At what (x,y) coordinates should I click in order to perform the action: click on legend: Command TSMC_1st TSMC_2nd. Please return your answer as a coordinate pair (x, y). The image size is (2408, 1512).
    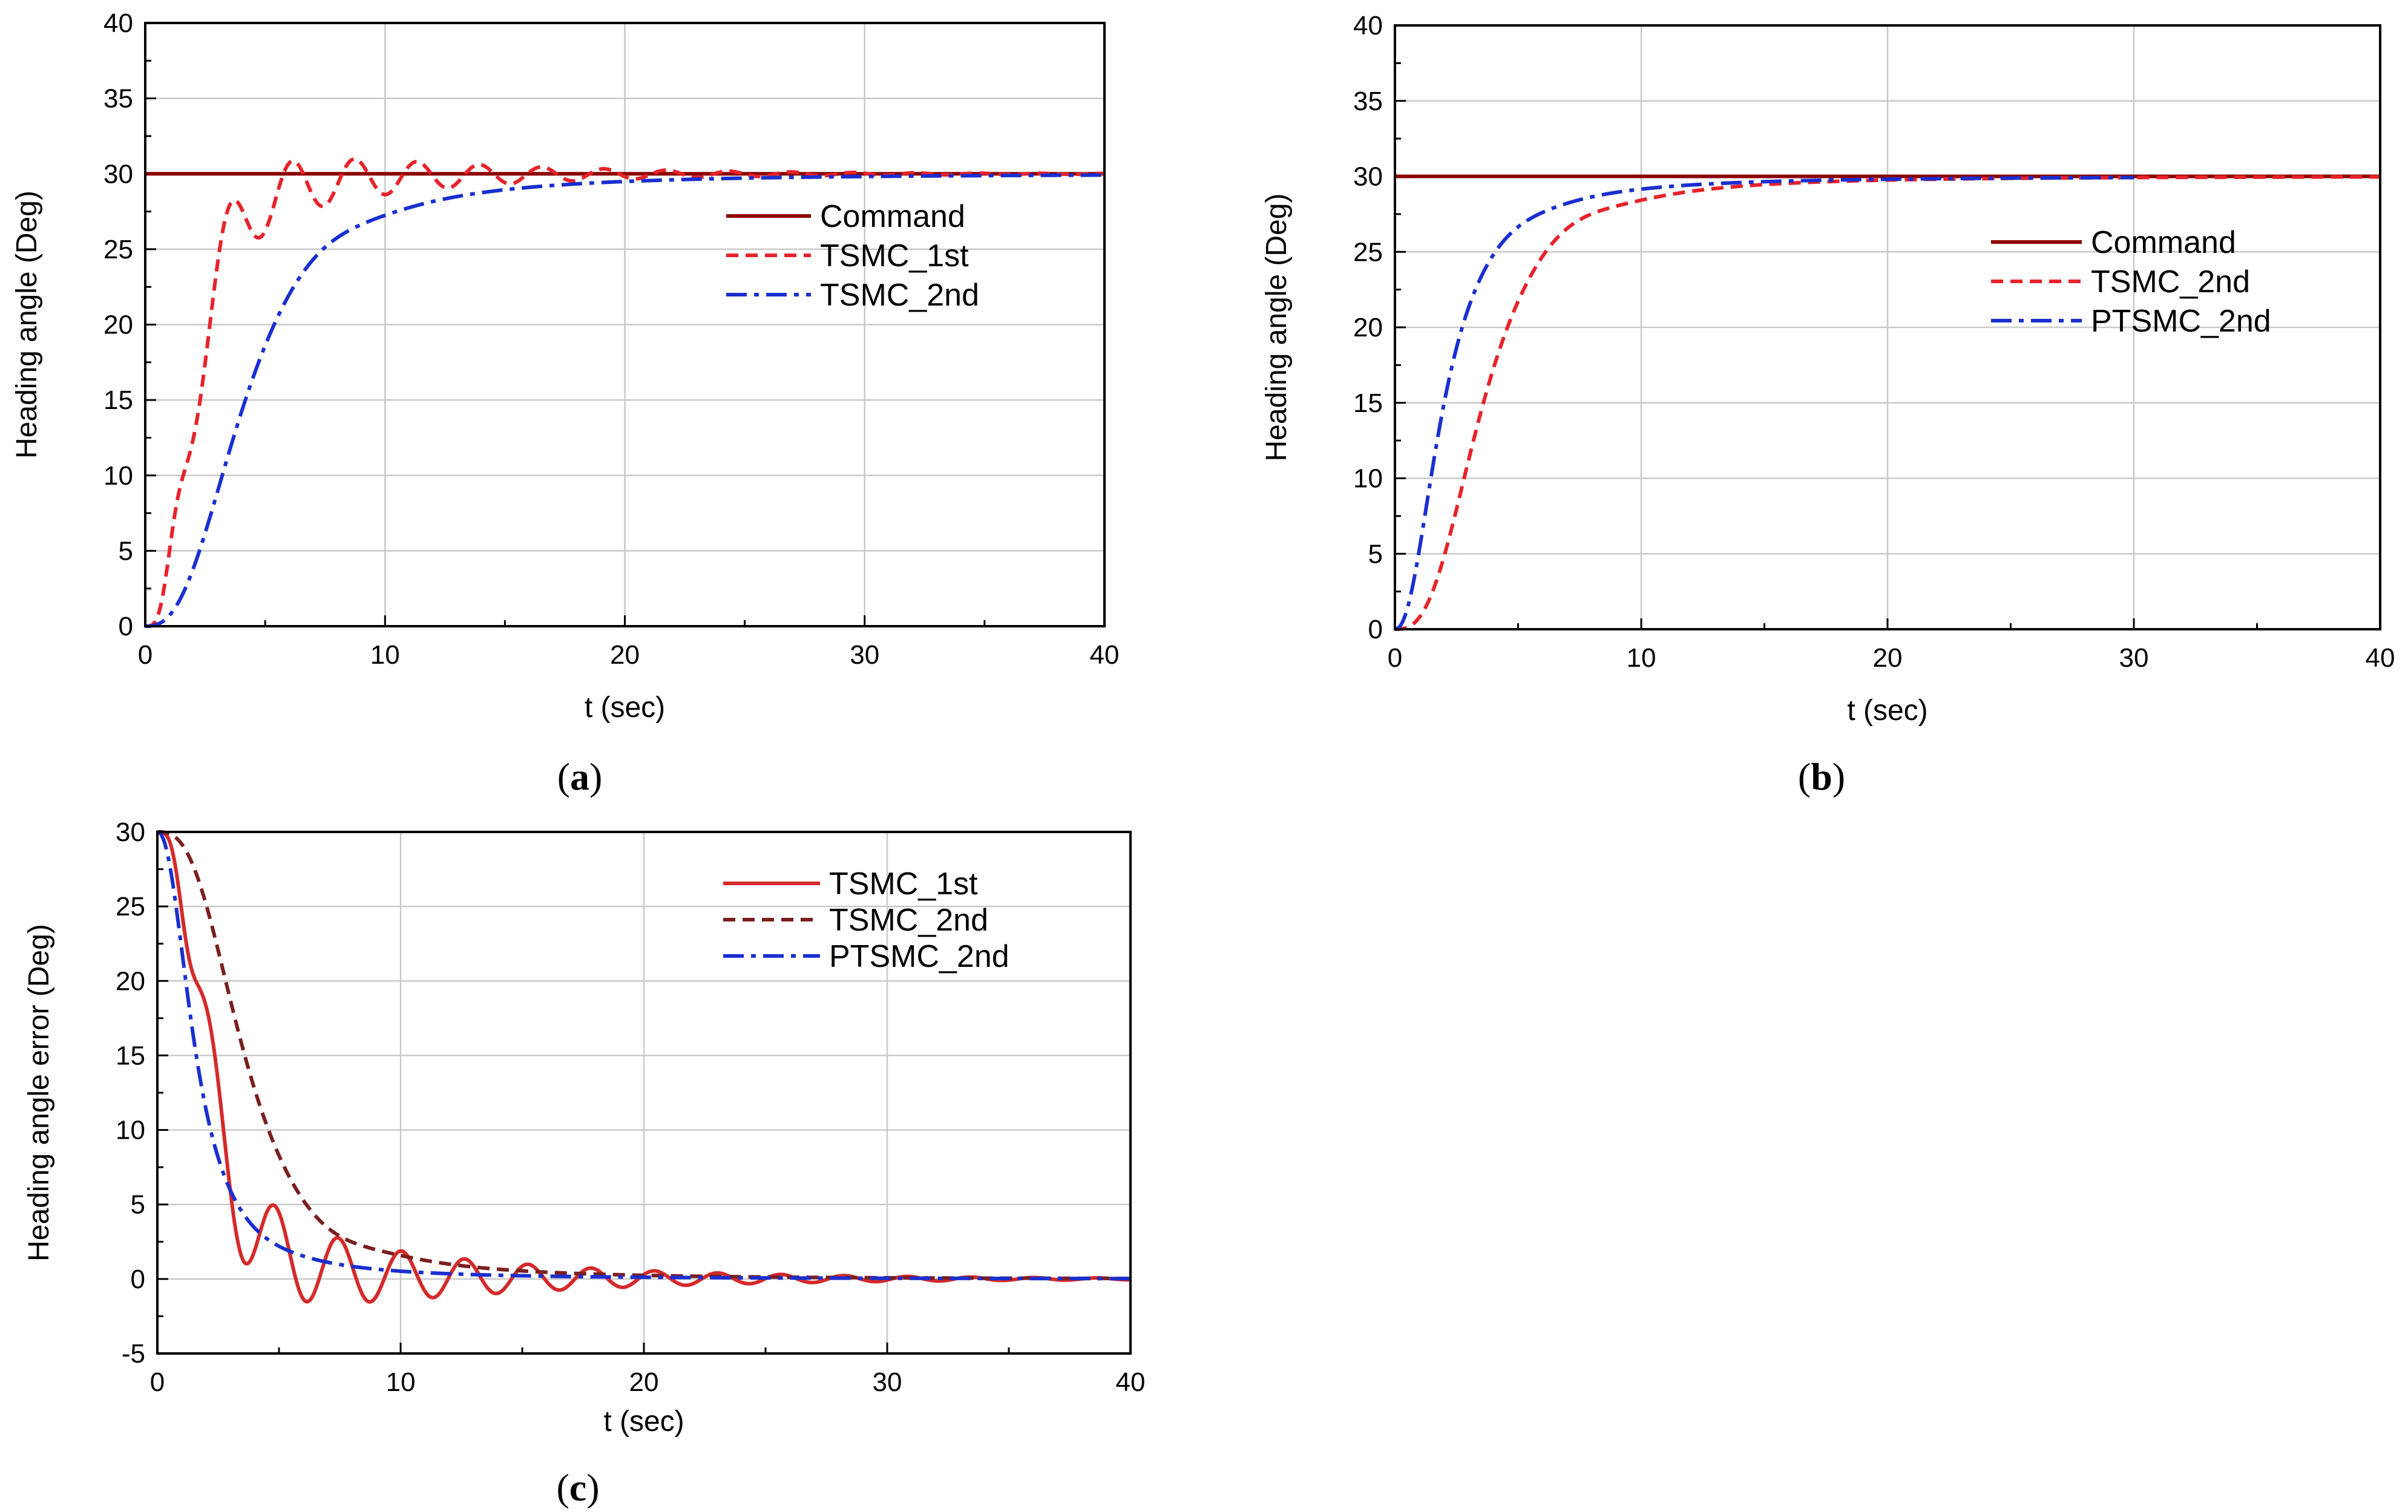
    Looking at the image, I should click on (853, 256).